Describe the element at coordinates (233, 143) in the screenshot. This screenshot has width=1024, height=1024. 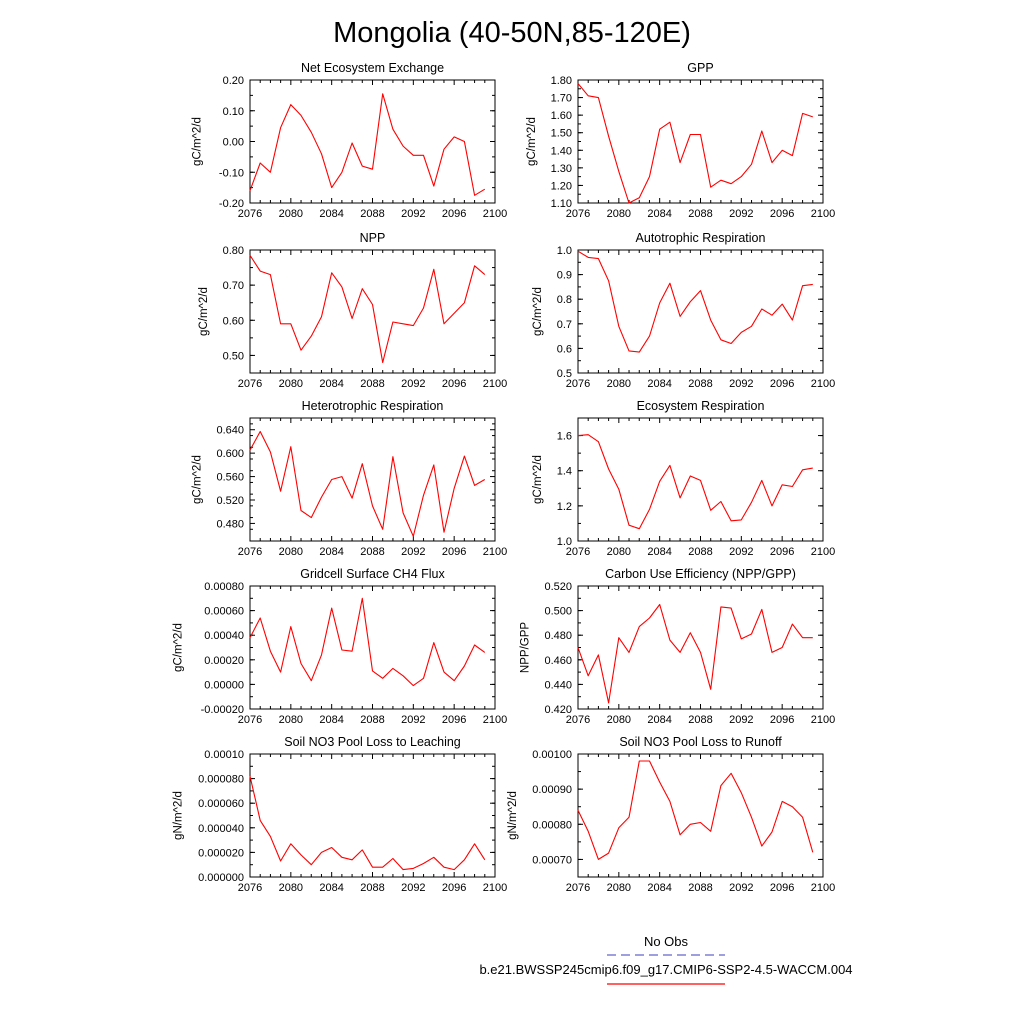
I see `y-tick-label: 0.00` at that location.